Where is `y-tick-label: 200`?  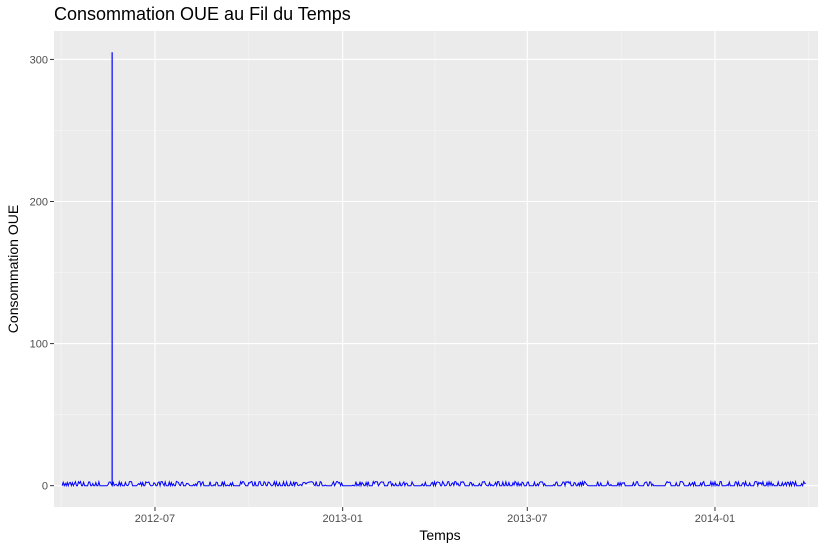 y-tick-label: 200 is located at coordinates (39, 203).